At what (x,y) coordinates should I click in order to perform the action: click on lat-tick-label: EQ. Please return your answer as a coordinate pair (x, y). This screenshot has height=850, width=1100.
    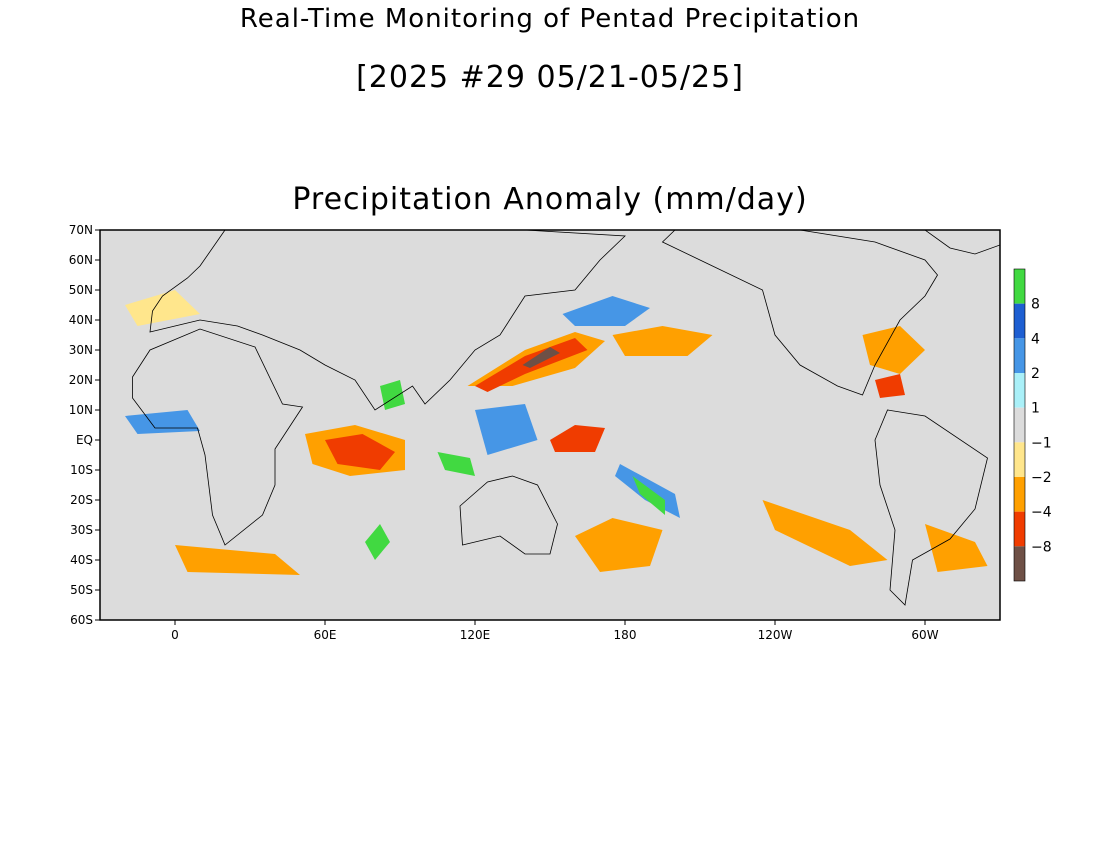
    Looking at the image, I should click on (84, 440).